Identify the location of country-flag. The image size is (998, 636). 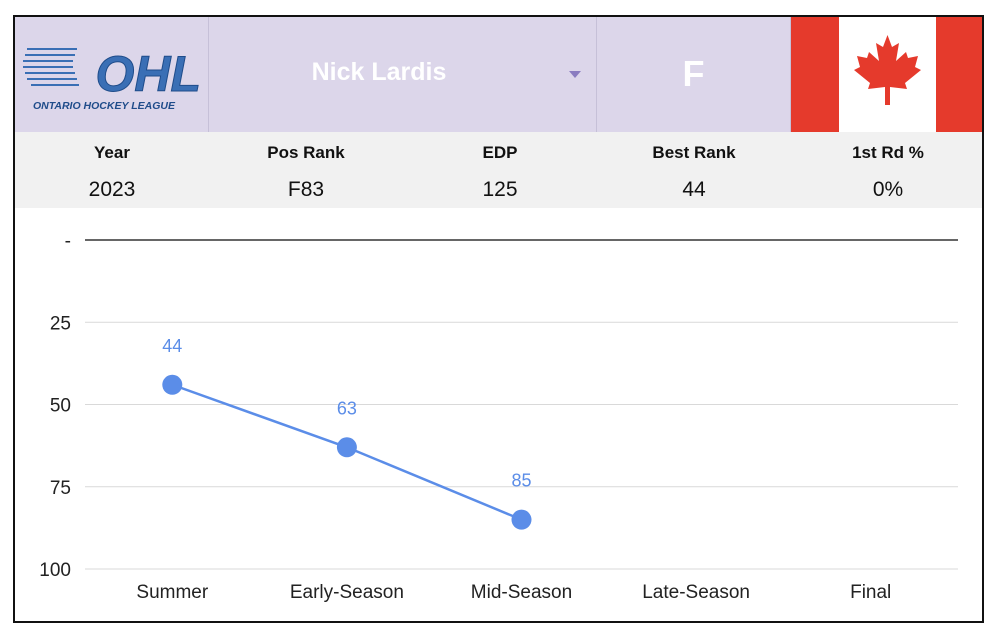
(886, 74).